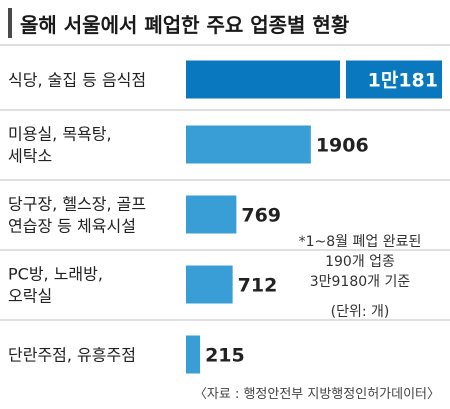  I want to click on bar-break-segment, so click(394, 79).